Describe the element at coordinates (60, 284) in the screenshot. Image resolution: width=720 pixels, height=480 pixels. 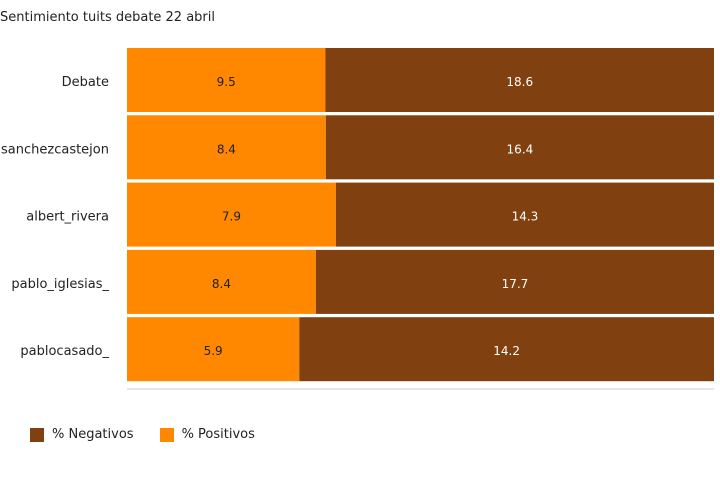
I see `category-label-pablo-iglesias: pablo_iglesias_` at that location.